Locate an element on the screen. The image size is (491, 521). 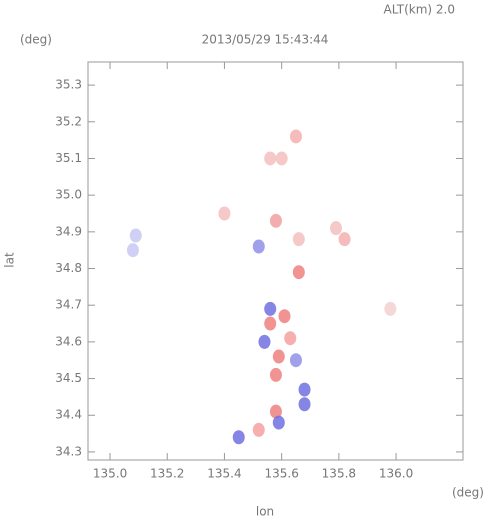
x-tick-label: 136.0 is located at coordinates (396, 474).